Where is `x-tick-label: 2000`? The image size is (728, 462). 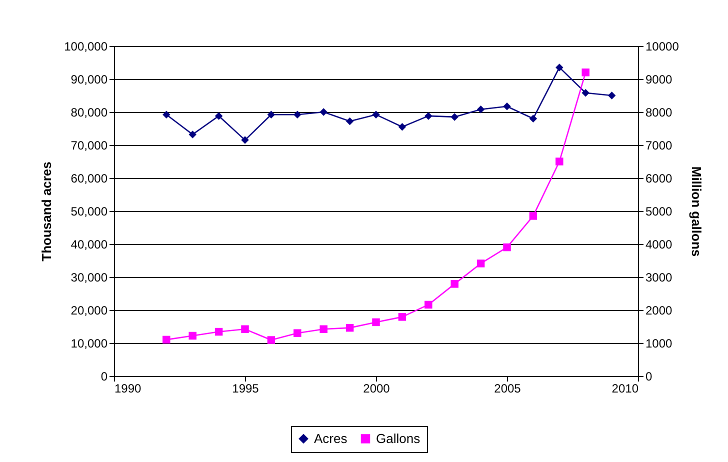 x-tick-label: 2000 is located at coordinates (376, 389).